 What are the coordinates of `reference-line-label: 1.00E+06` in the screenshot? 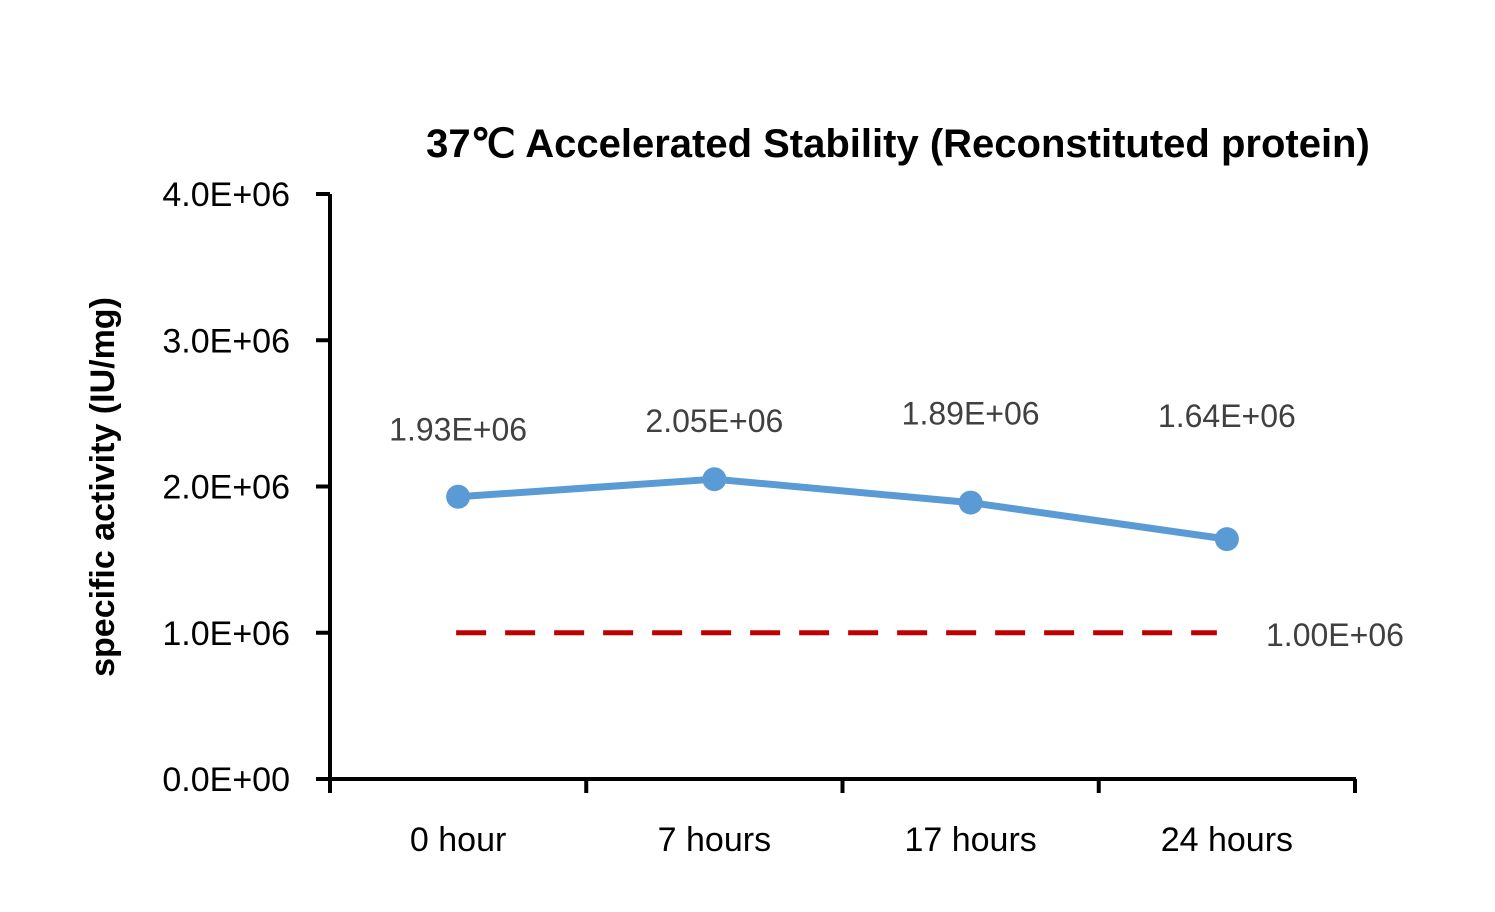 It's located at (1335, 635).